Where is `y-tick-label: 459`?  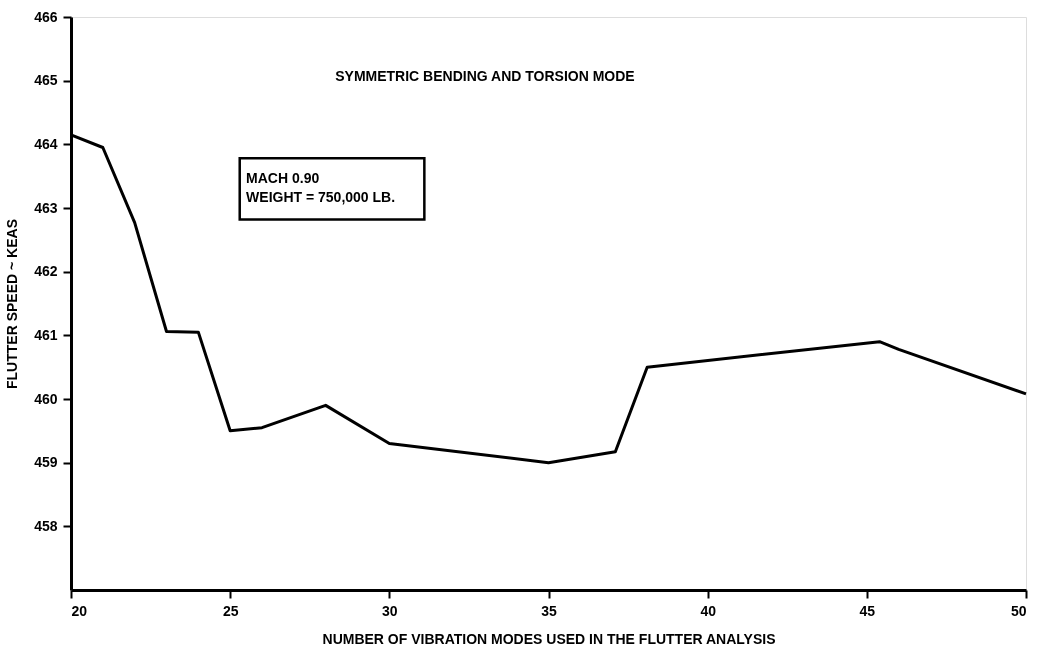
y-tick-label: 459 is located at coordinates (46, 462).